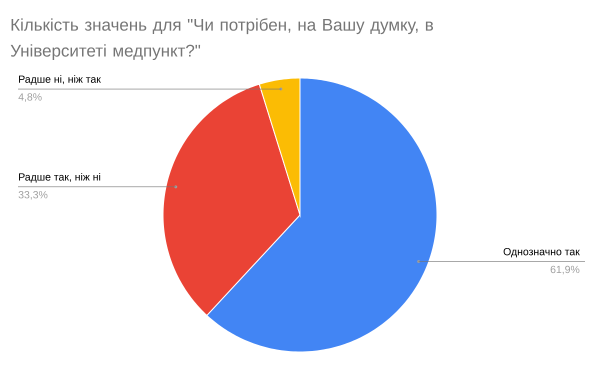  I want to click on data-label: 61,9%, so click(565, 270).